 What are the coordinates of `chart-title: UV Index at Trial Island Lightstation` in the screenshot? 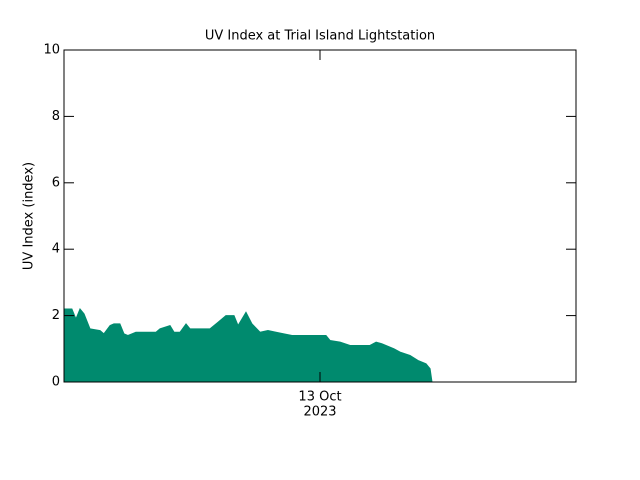 It's located at (320, 36).